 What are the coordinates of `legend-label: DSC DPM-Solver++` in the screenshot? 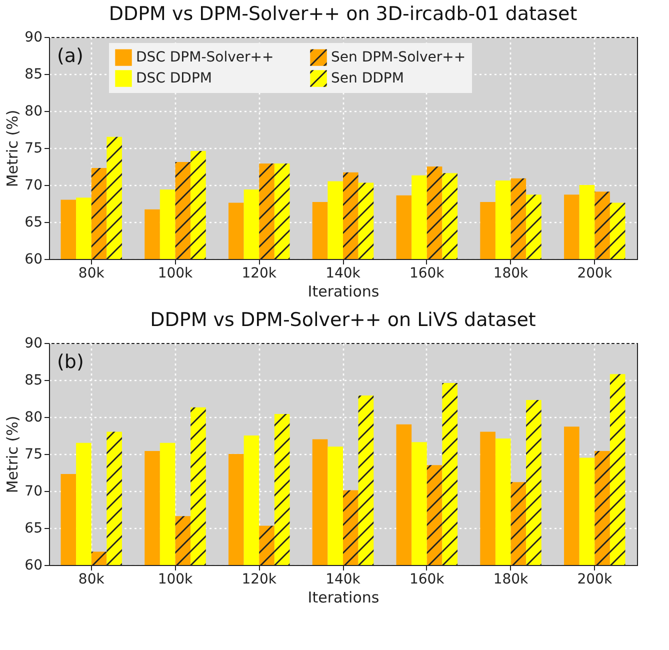 It's located at (205, 58).